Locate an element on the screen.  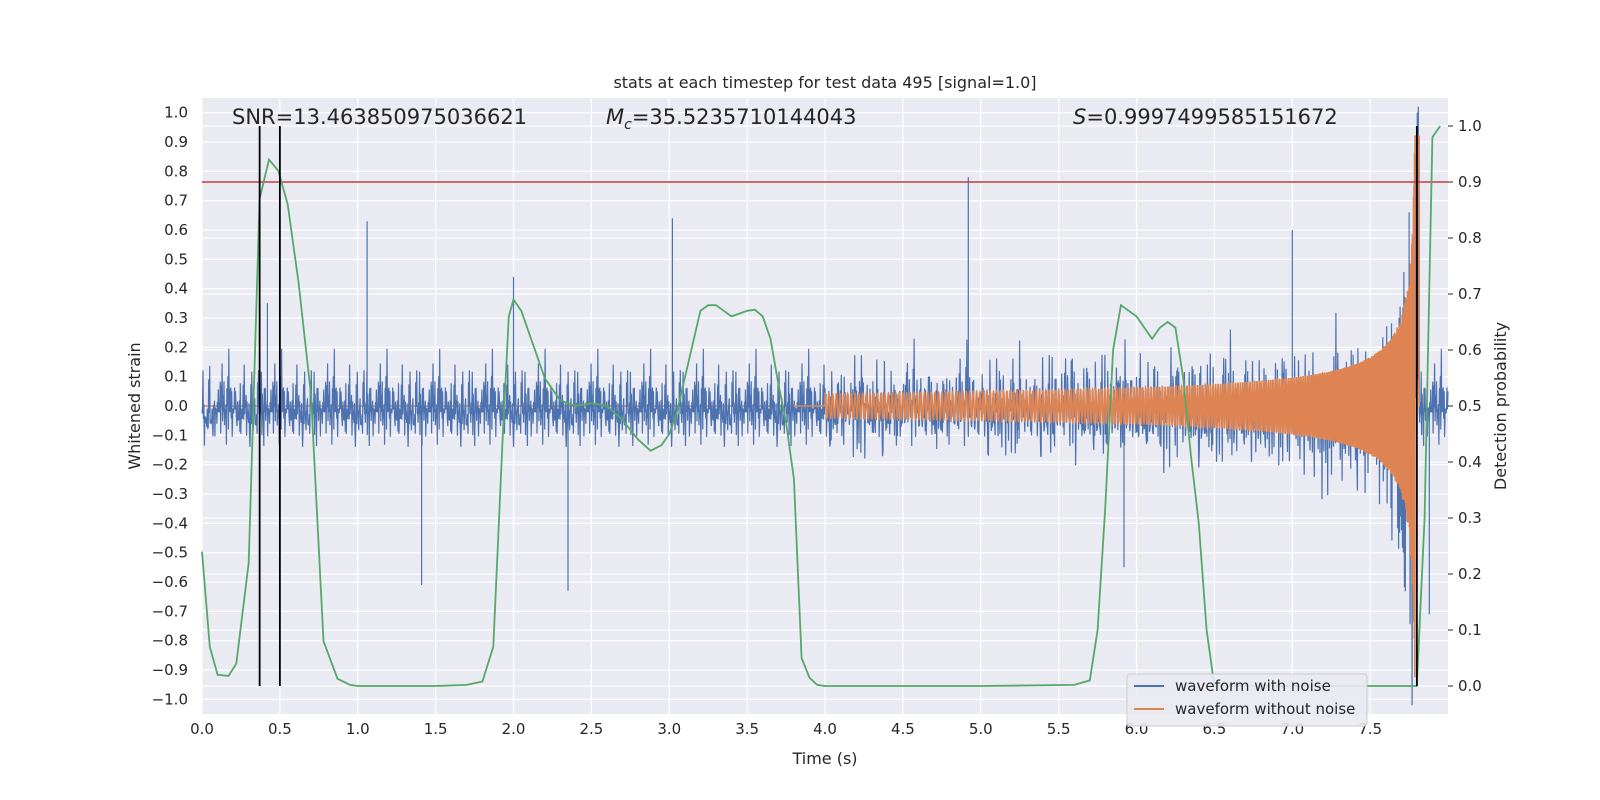
legend-label-noisy: waveform with noise is located at coordinates (1253, 686).